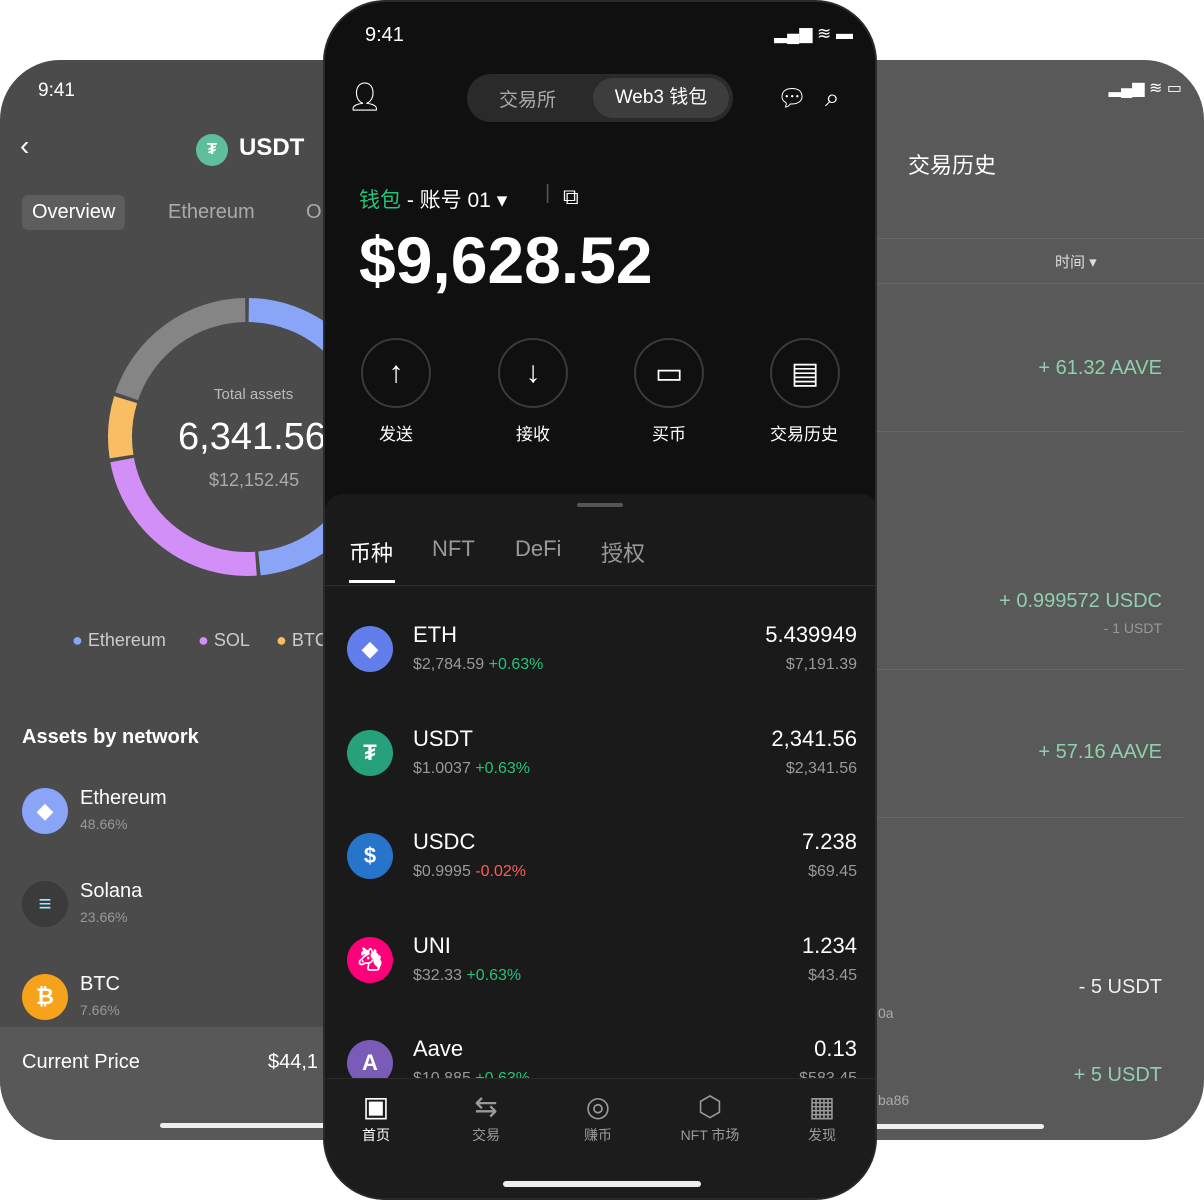 The width and height of the screenshot is (1204, 1200). What do you see at coordinates (224, 640) in the screenshot?
I see `legend-sol: ● SOL` at bounding box center [224, 640].